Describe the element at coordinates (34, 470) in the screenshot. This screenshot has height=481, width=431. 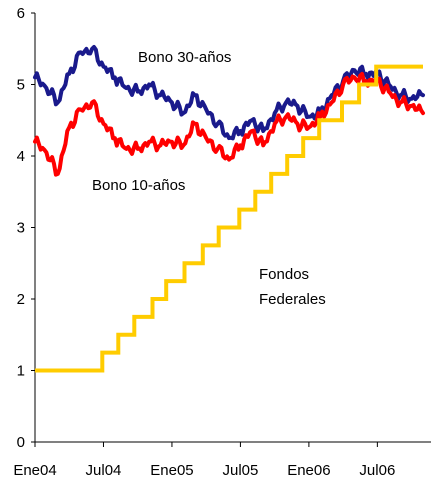
I see `x-tick-label: Ene04` at that location.